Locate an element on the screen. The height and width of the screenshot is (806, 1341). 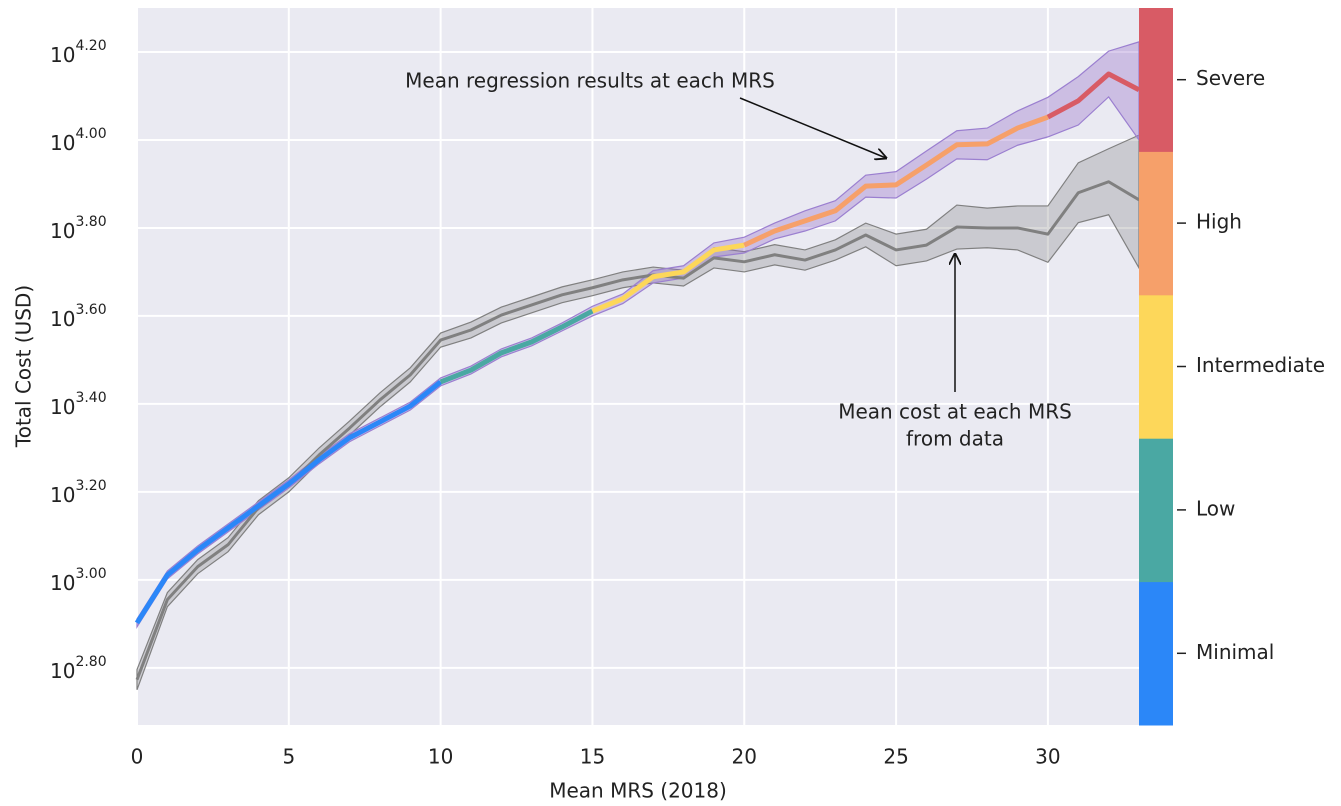
y-tick-label: 103.20 is located at coordinates (78, 492).